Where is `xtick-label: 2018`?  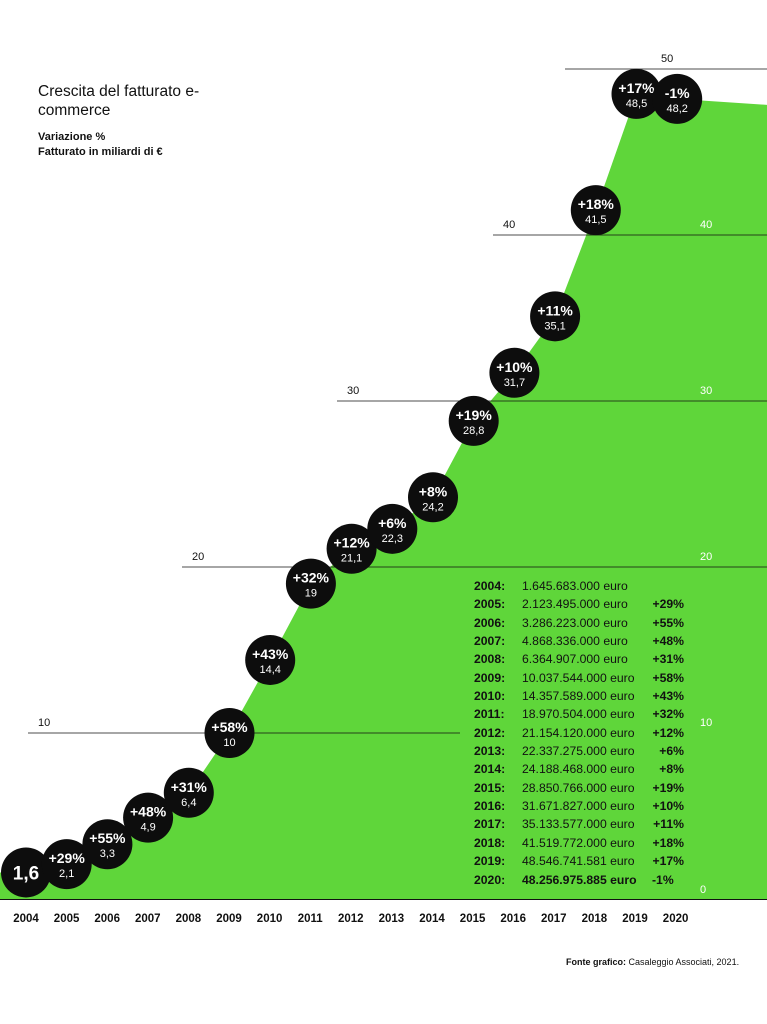
xtick-label: 2018 is located at coordinates (595, 919).